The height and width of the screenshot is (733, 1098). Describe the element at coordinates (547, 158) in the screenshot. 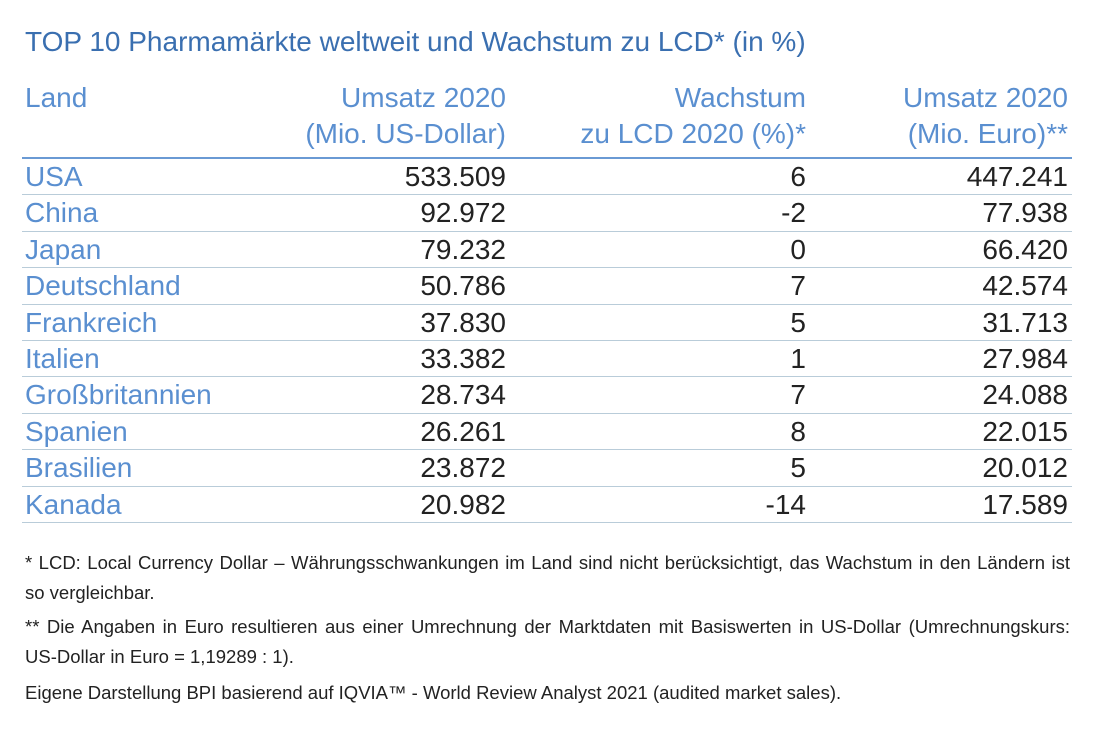

I see `header-rule` at that location.